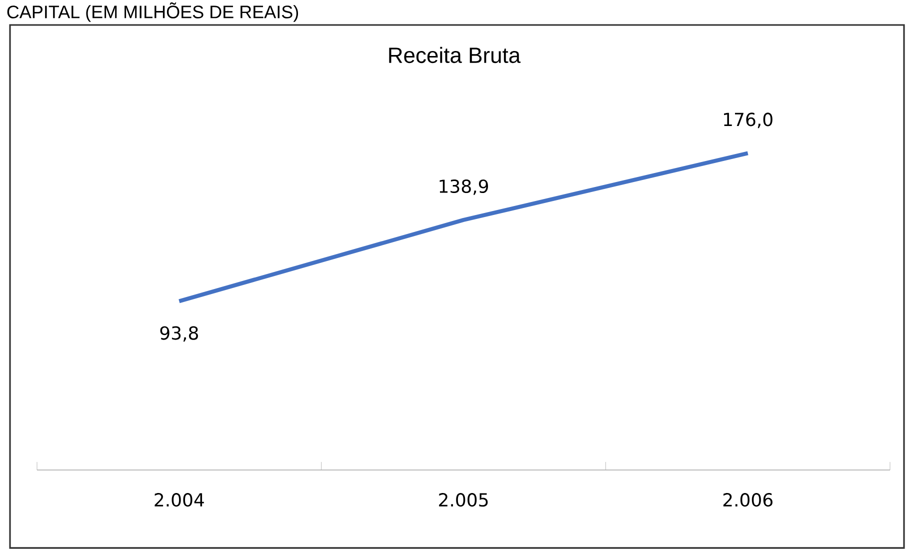 The image size is (909, 549). I want to click on chart-title: Receita Bruta, so click(455, 55).